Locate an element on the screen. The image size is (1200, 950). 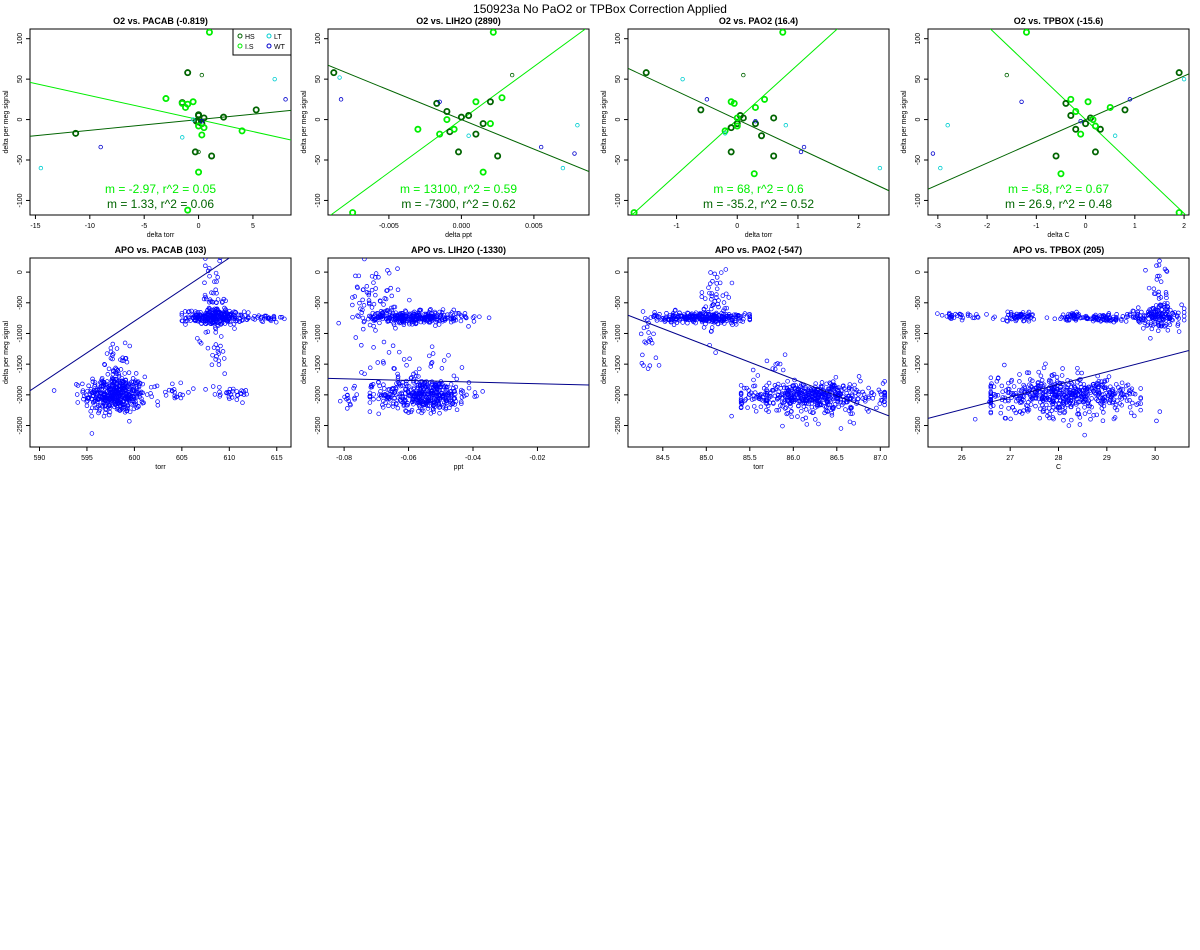
apo-points is located at coordinates (414, 337).